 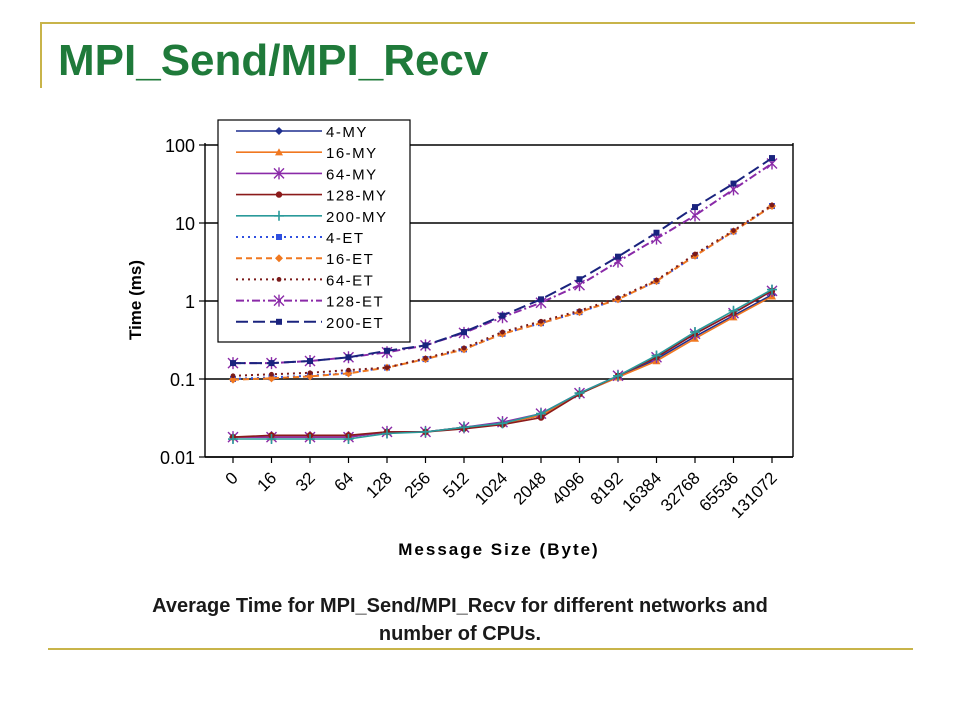 I want to click on legend-item: 16-ET, so click(x=305, y=259).